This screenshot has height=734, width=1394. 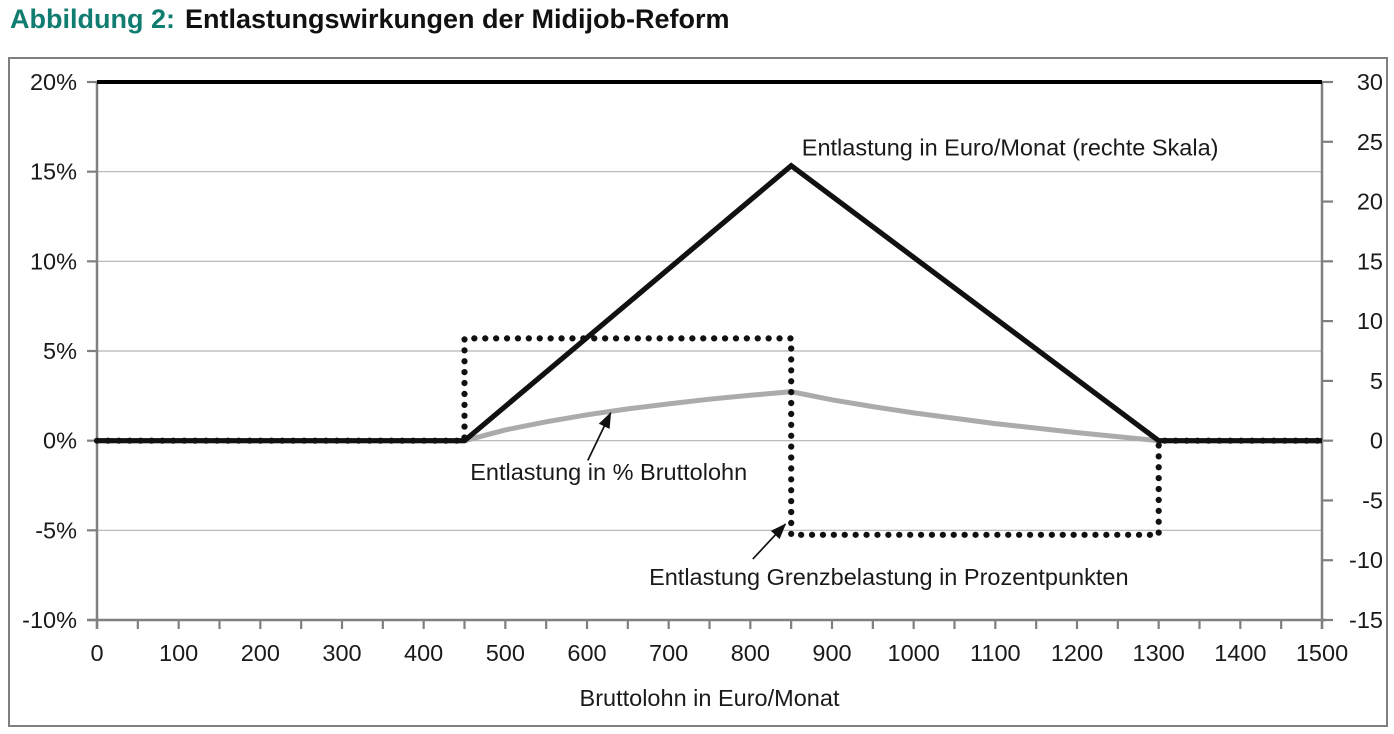 I want to click on right-axis-tick-label: 25, so click(x=1370, y=142).